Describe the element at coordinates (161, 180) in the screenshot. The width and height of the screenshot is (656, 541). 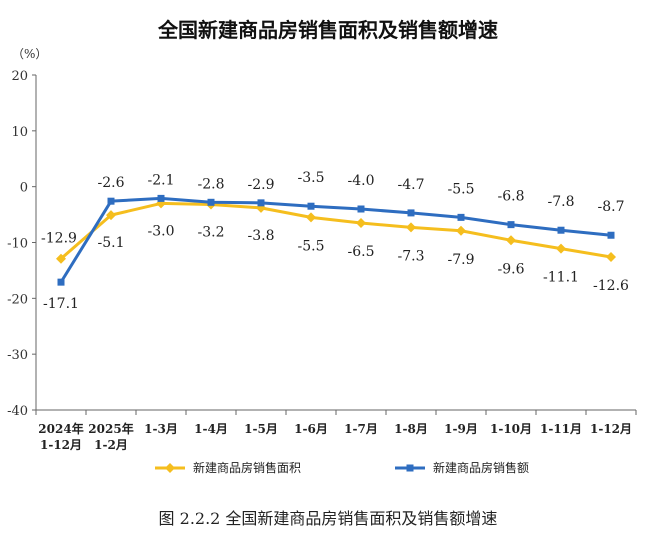
I see `data-label: -2.1` at that location.